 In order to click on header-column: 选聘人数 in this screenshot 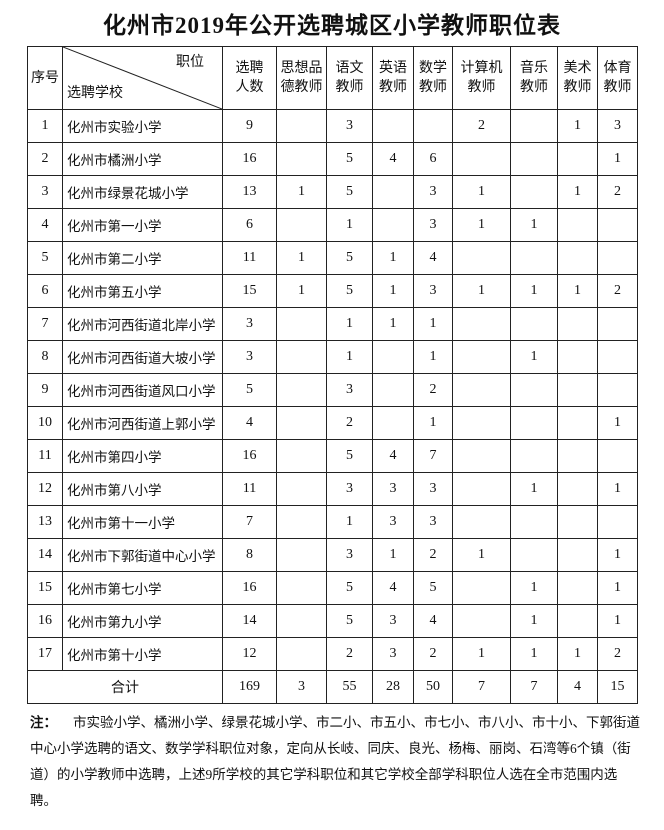, I will do `click(249, 78)`.